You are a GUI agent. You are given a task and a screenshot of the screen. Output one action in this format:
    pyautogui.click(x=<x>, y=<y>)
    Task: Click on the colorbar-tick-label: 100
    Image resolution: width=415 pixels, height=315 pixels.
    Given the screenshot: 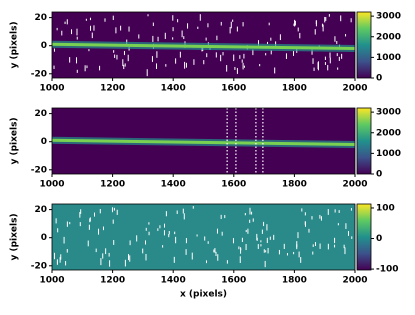 What is the action you would take?
    pyautogui.click(x=385, y=208)
    